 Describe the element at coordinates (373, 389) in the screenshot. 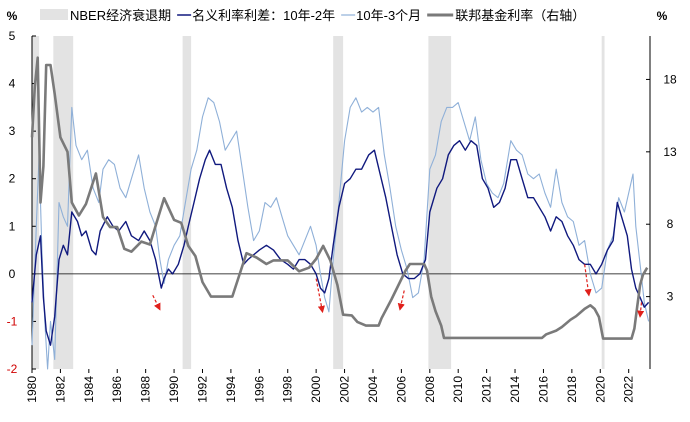

I see `x-tick-label: 2004` at that location.